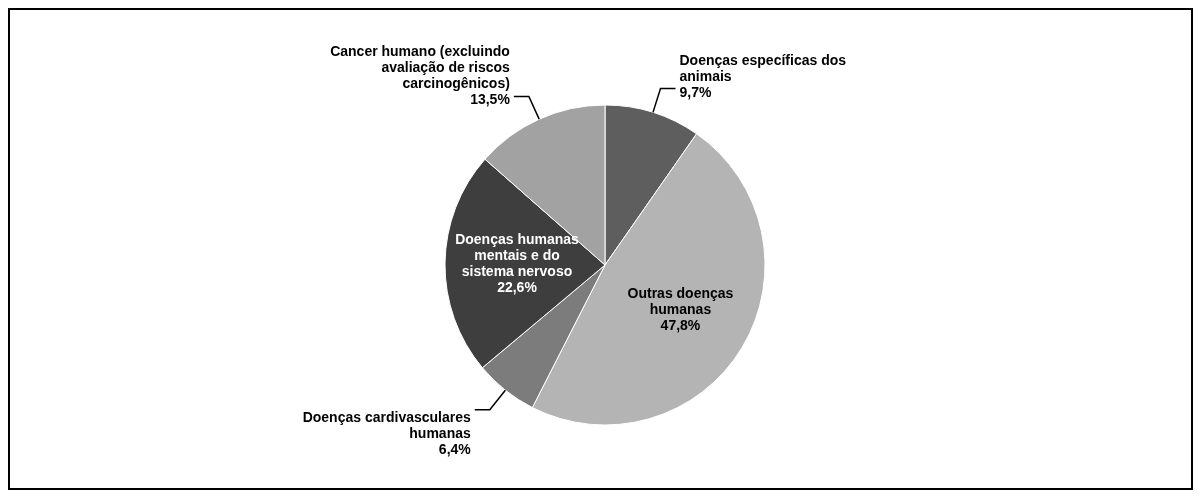  Describe the element at coordinates (420, 67) in the screenshot. I see `slice-label: Cancer humano (excluindo avaliação de riscos carcinogênicos)` at that location.